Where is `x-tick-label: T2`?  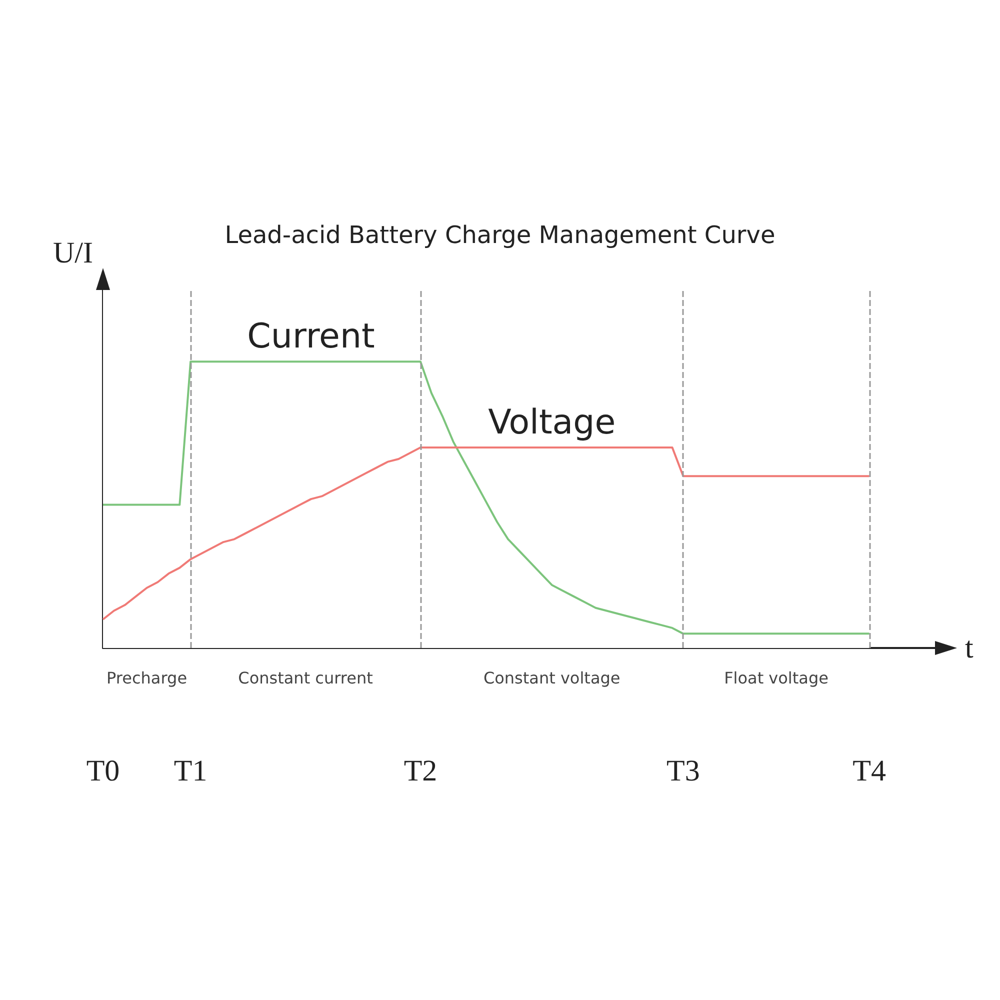 x-tick-label: T2 is located at coordinates (421, 771).